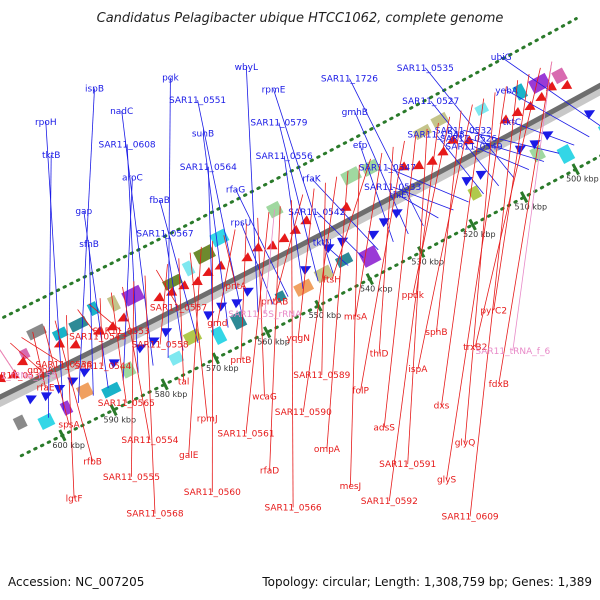  Describe the element at coordinates (316, 213) in the screenshot. I see `gene-label: SAR11_0542` at that location.